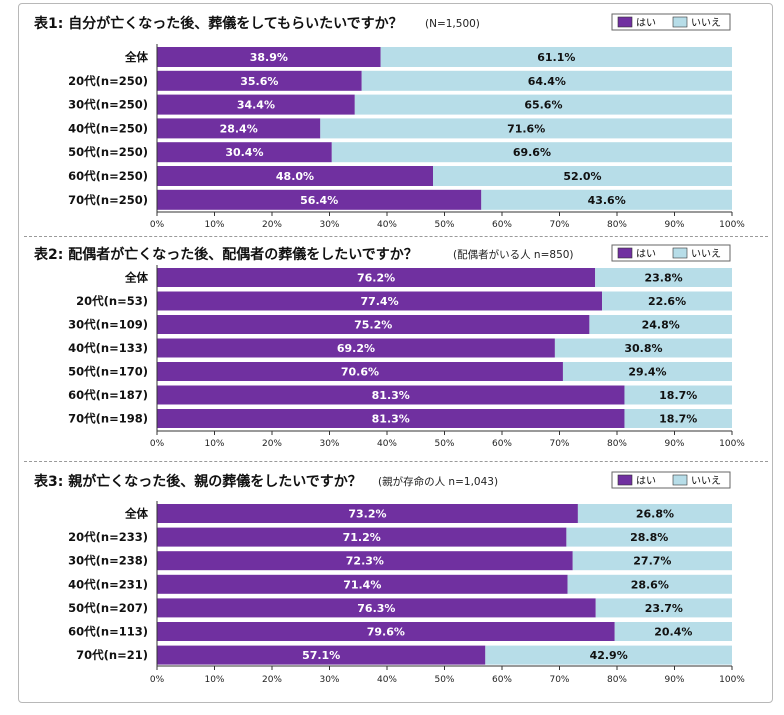 This screenshot has height=715, width=784. What do you see at coordinates (513, 254) in the screenshot?
I see `chart2-note: (配偶者がいる人 n=850)` at bounding box center [513, 254].